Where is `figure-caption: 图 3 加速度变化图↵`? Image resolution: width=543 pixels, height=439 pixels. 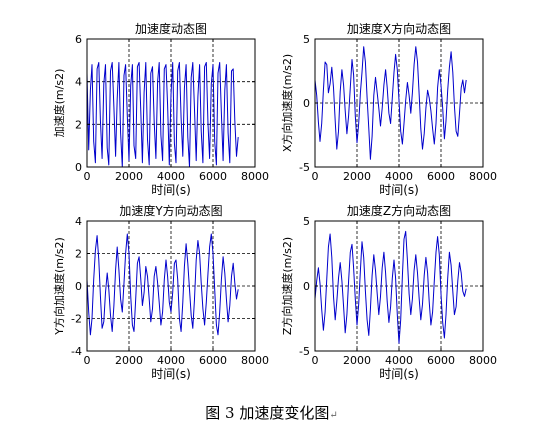 figure-caption: 图 3 加速度变化图↵ is located at coordinates (271, 412).